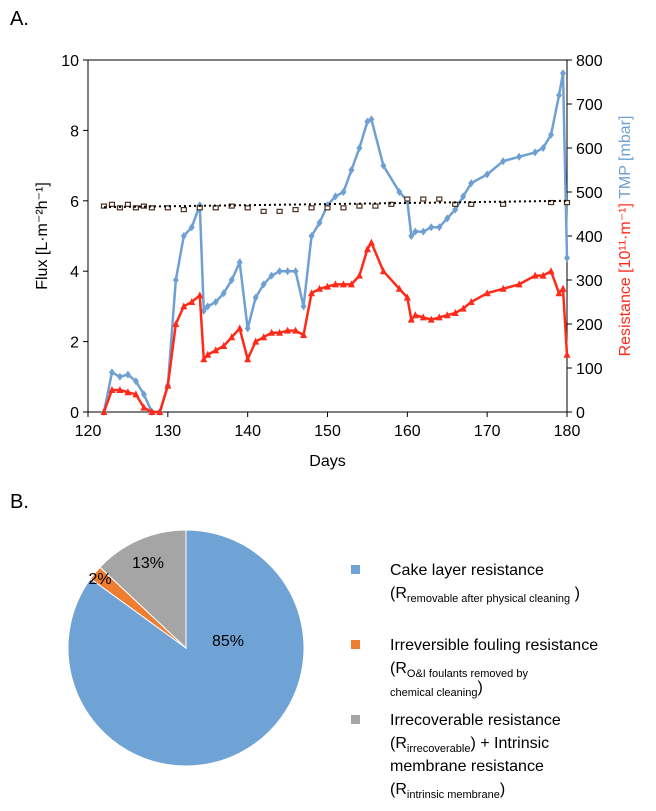 The image size is (656, 811). Describe the element at coordinates (589, 149) in the screenshot. I see `y2-tick-label: 600` at that location.